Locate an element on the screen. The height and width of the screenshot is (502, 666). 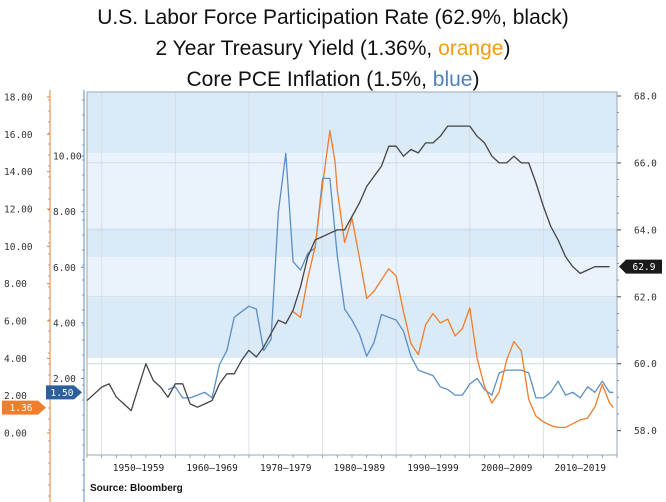
title-line-2-prefix: 2 Year Treasury Yield (1.36%, is located at coordinates (297, 48).